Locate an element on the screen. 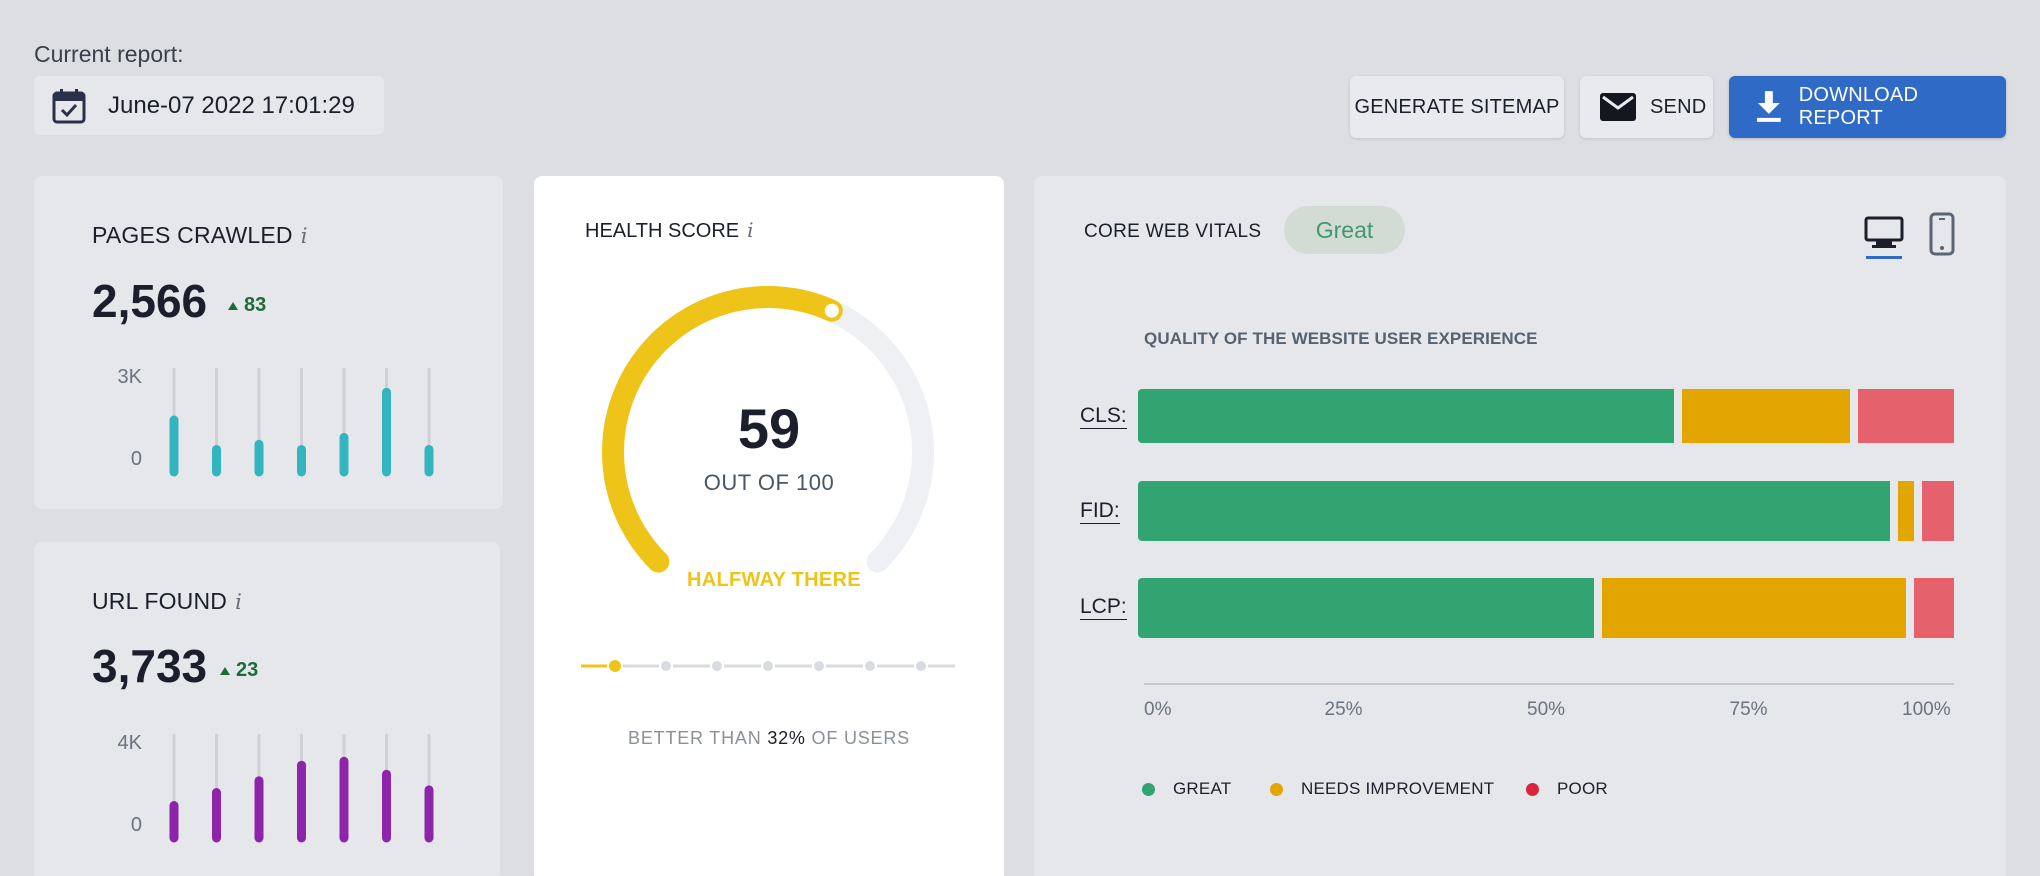 The height and width of the screenshot is (876, 2040). better-than-users: BETTER THAN 32% OF USERS is located at coordinates (769, 738).